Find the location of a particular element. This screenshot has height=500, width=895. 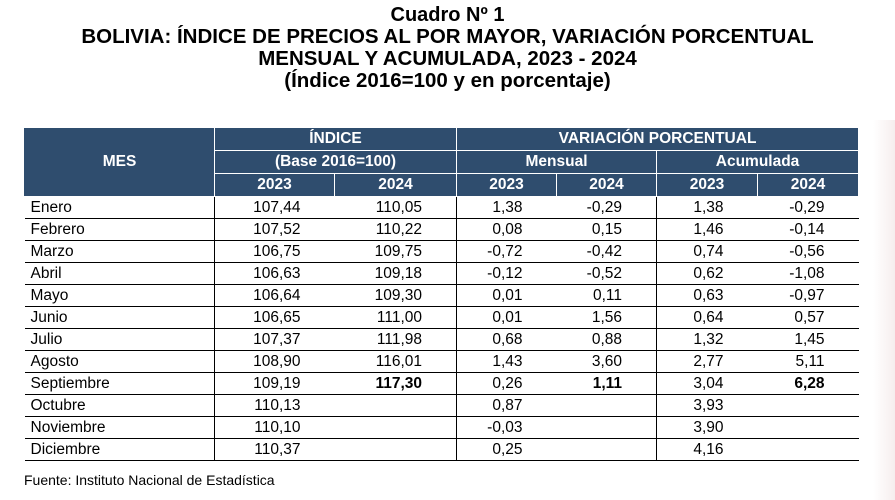

cumulative-2024-cell: 1,45 is located at coordinates (808, 339).